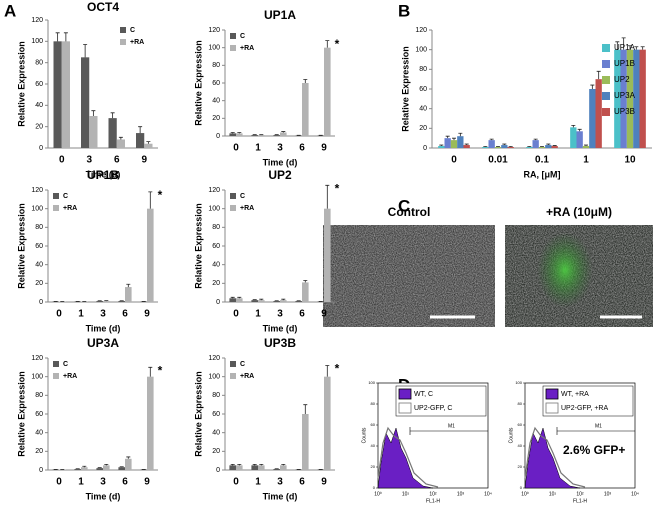 The width and height of the screenshot is (662, 507). What do you see at coordinates (624, 63) in the screenshot?
I see `legend-label: UP1B` at bounding box center [624, 63].